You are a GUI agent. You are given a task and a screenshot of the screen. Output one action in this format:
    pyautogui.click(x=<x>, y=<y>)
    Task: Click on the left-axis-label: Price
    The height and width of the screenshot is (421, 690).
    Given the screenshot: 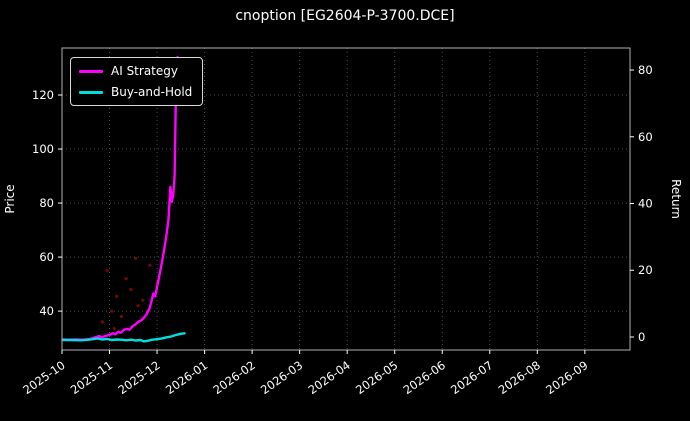 What is the action you would take?
    pyautogui.click(x=10, y=199)
    